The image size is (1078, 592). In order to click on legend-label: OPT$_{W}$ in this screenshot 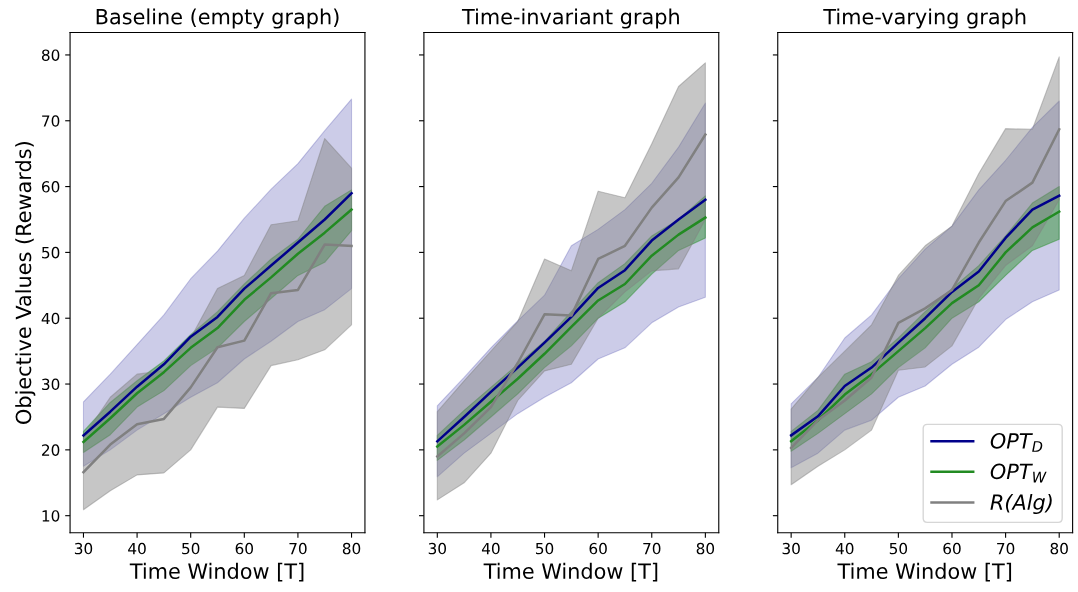, I will do `click(1018, 473)`.